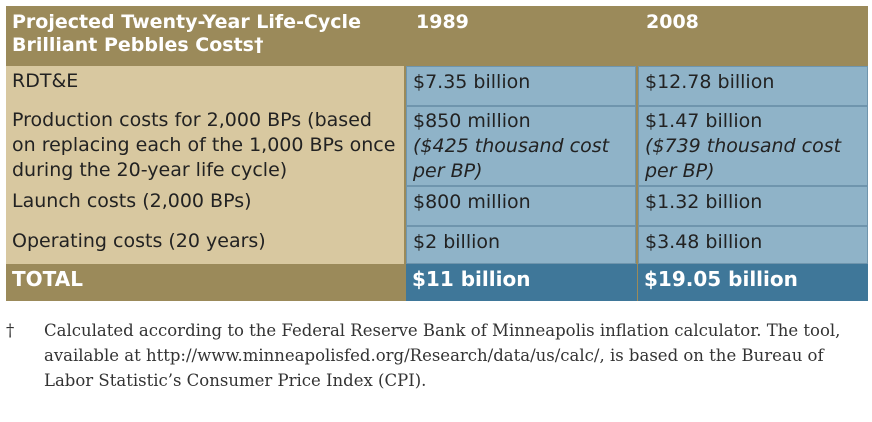  What do you see at coordinates (205, 86) in the screenshot?
I see `row-label-rdte: RDT&E` at bounding box center [205, 86].